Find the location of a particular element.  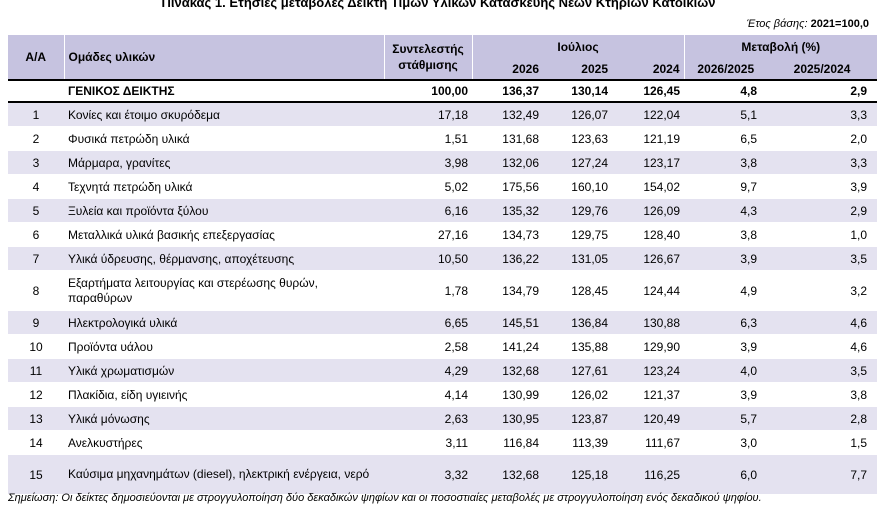

row-change-2025-2024: 7,7 is located at coordinates (822, 474).